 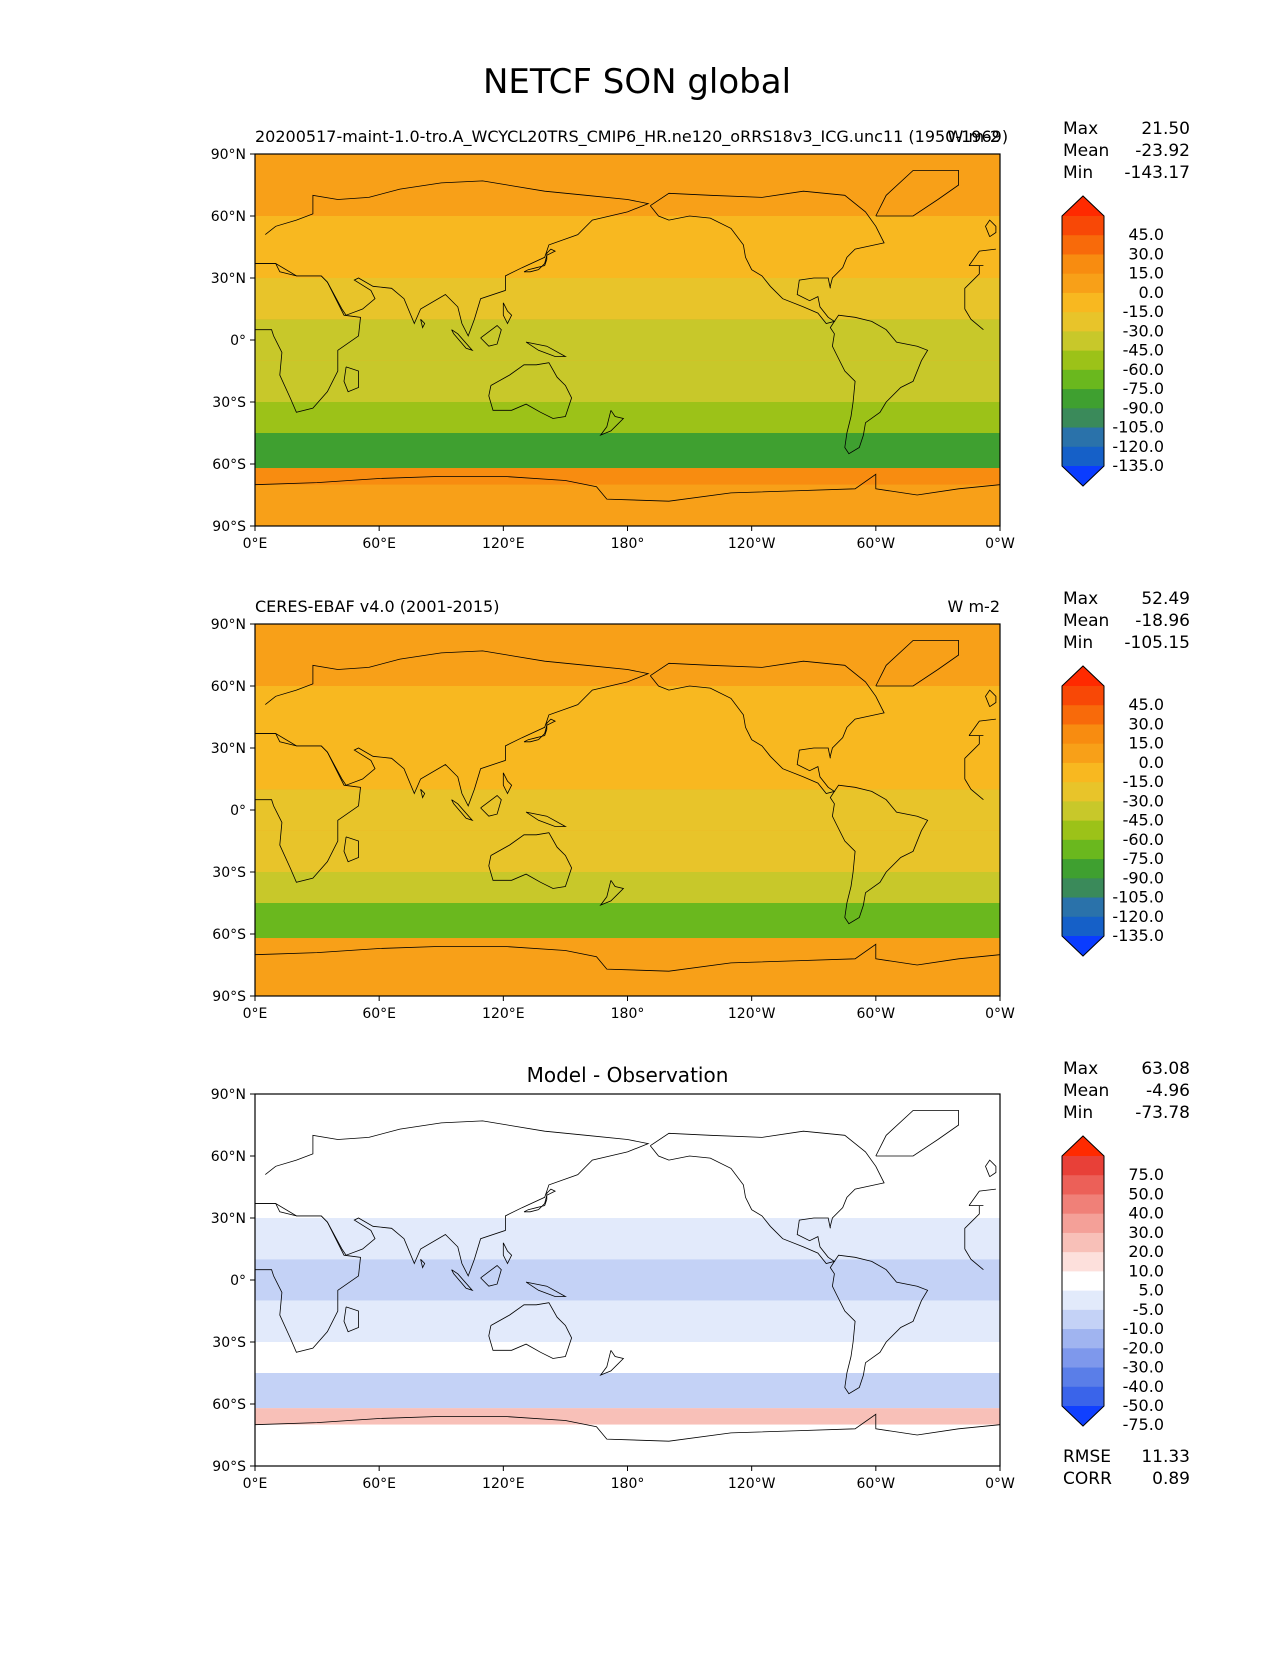 I want to click on colorbar-label: -20.0, so click(x=1143, y=1347).